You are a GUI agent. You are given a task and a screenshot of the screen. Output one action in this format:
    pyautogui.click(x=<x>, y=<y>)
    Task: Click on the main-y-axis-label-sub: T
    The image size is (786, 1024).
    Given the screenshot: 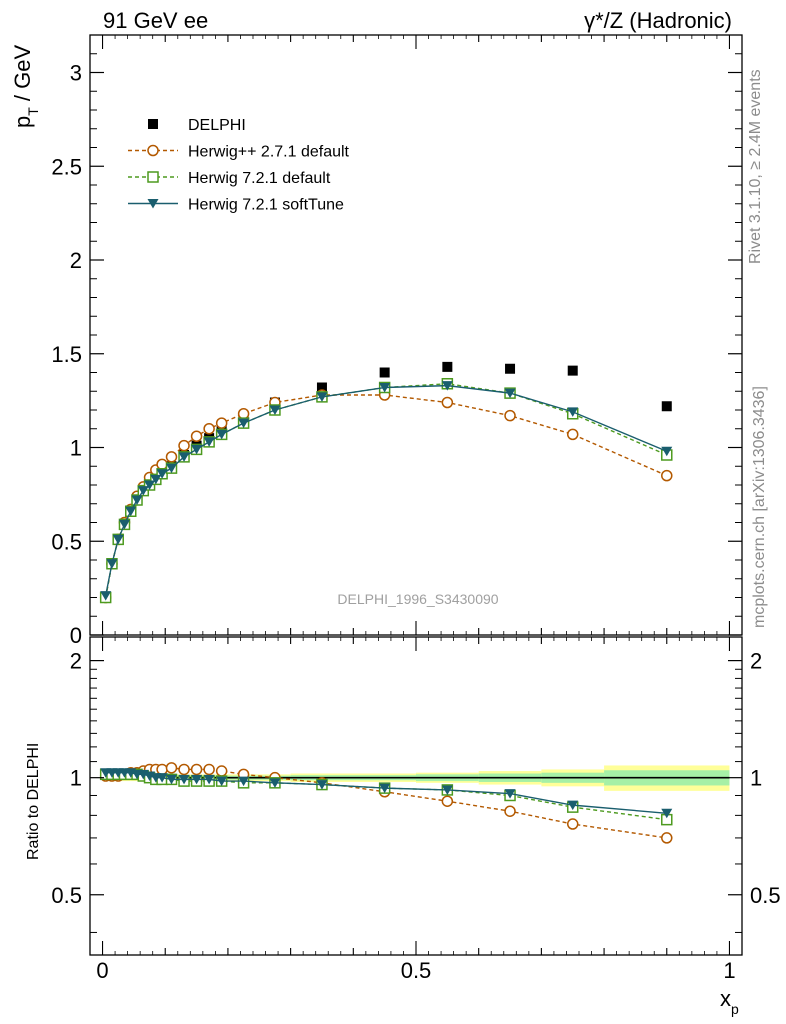 What is the action you would take?
    pyautogui.click(x=33, y=111)
    